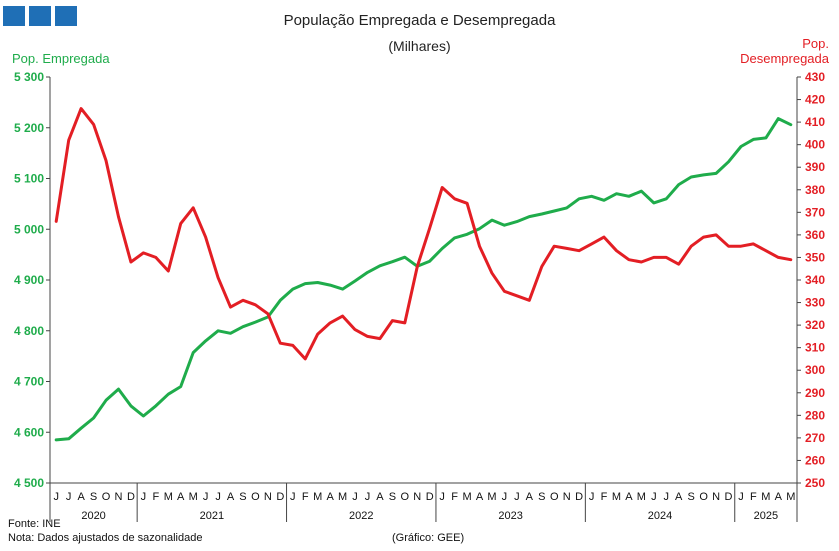  Describe the element at coordinates (815, 325) in the screenshot. I see `right-tick-label: 320` at that location.